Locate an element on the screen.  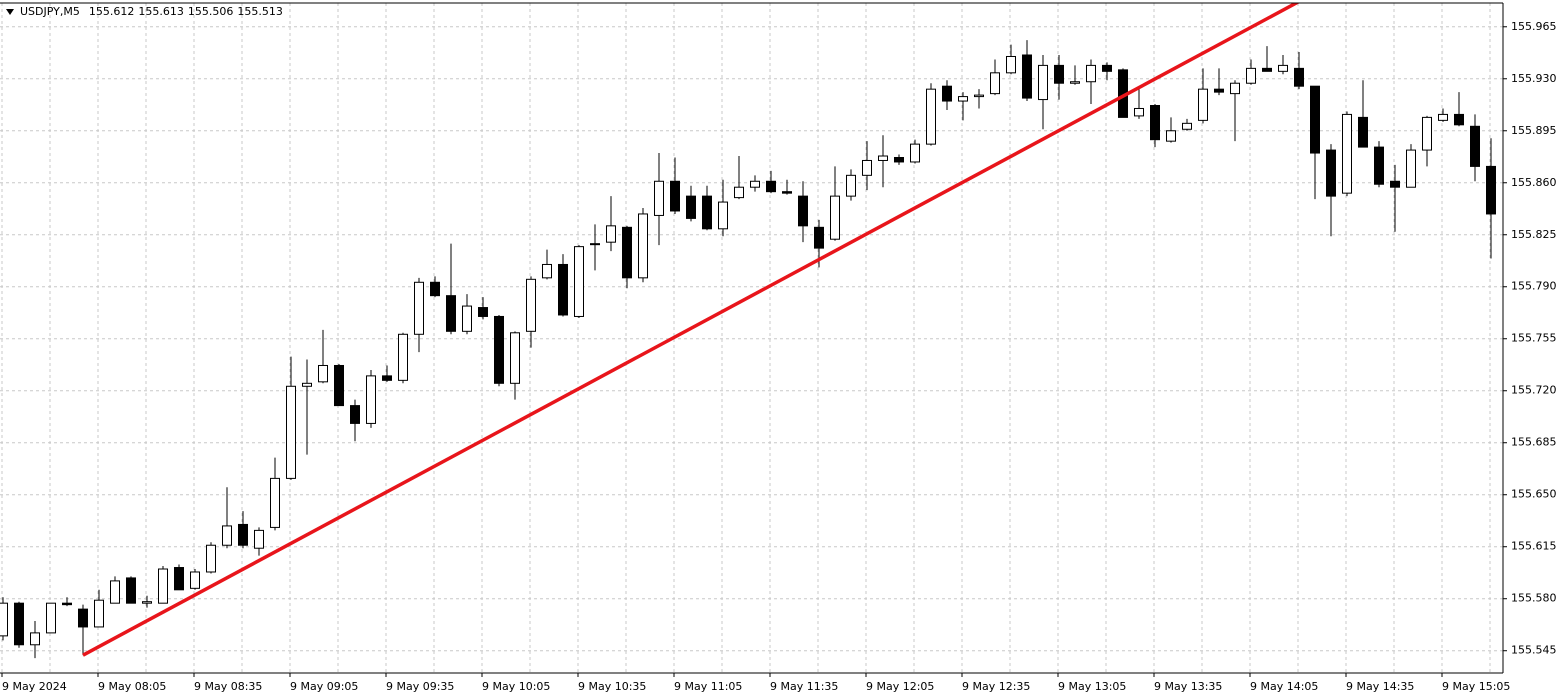
x-tick-label: 9 May 08:05 is located at coordinates (132, 686).